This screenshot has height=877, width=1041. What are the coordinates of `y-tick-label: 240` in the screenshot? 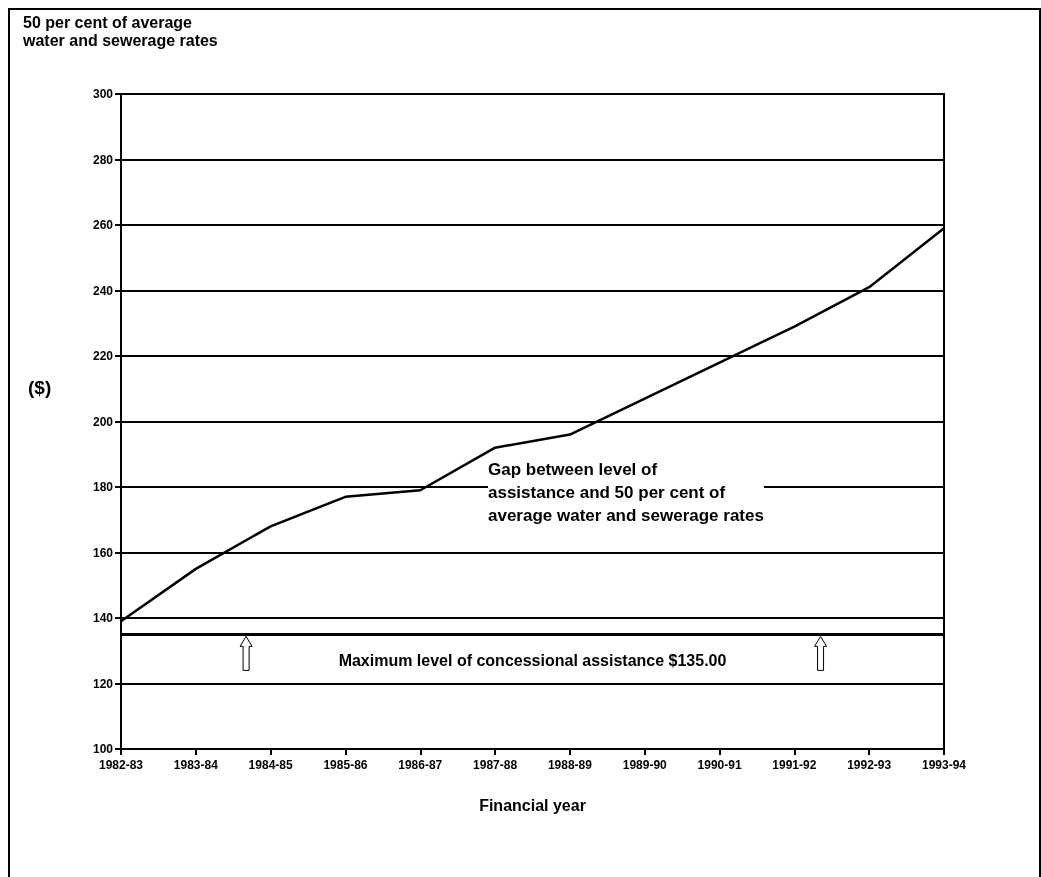 It's located at (103, 290).